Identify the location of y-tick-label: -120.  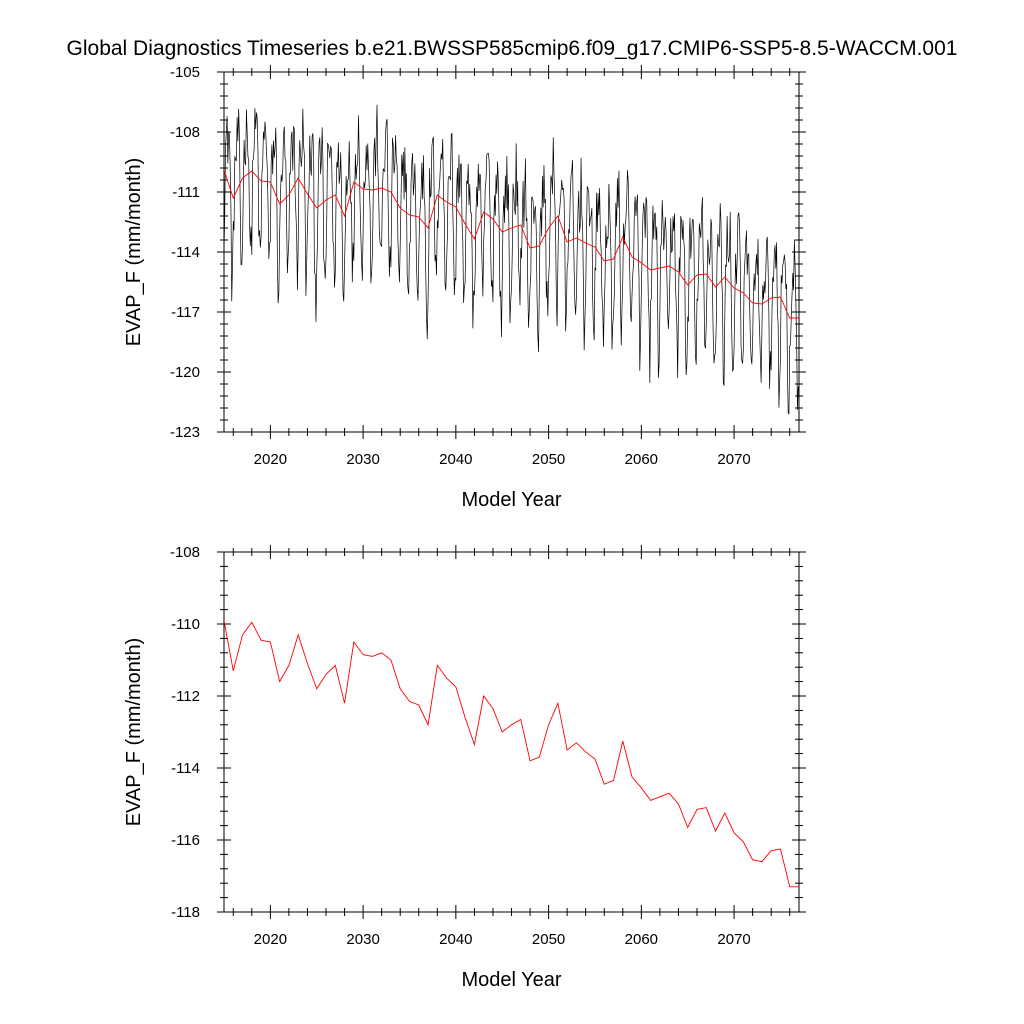
(185, 372).